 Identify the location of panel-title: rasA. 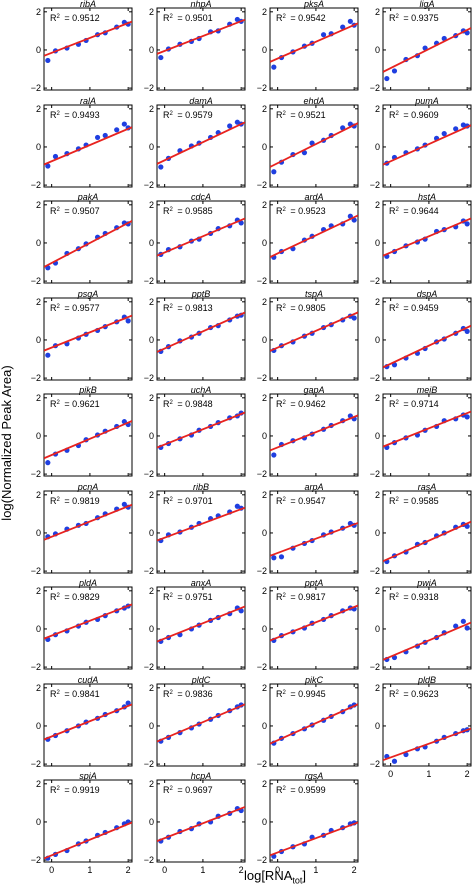
(427, 487).